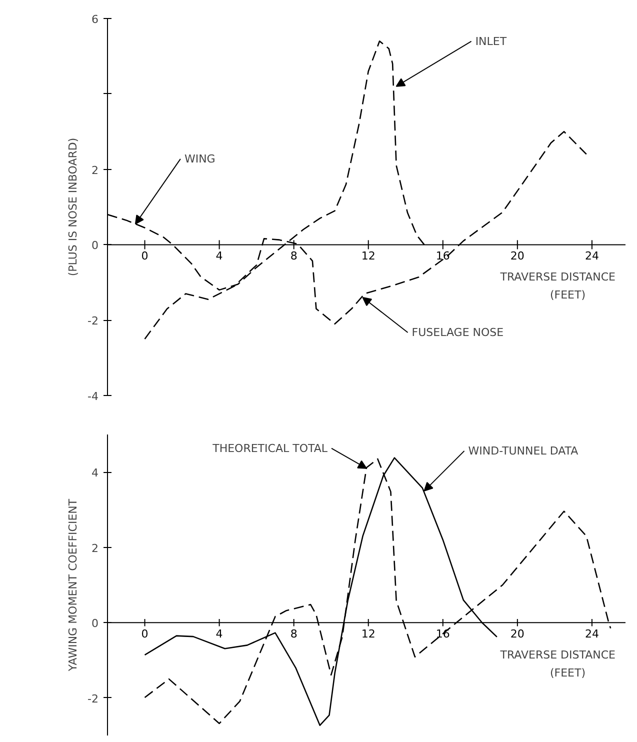 Image resolution: width=637 pixels, height=742 pixels. I want to click on annotation: WIND-TUNNEL DATA, so click(523, 451).